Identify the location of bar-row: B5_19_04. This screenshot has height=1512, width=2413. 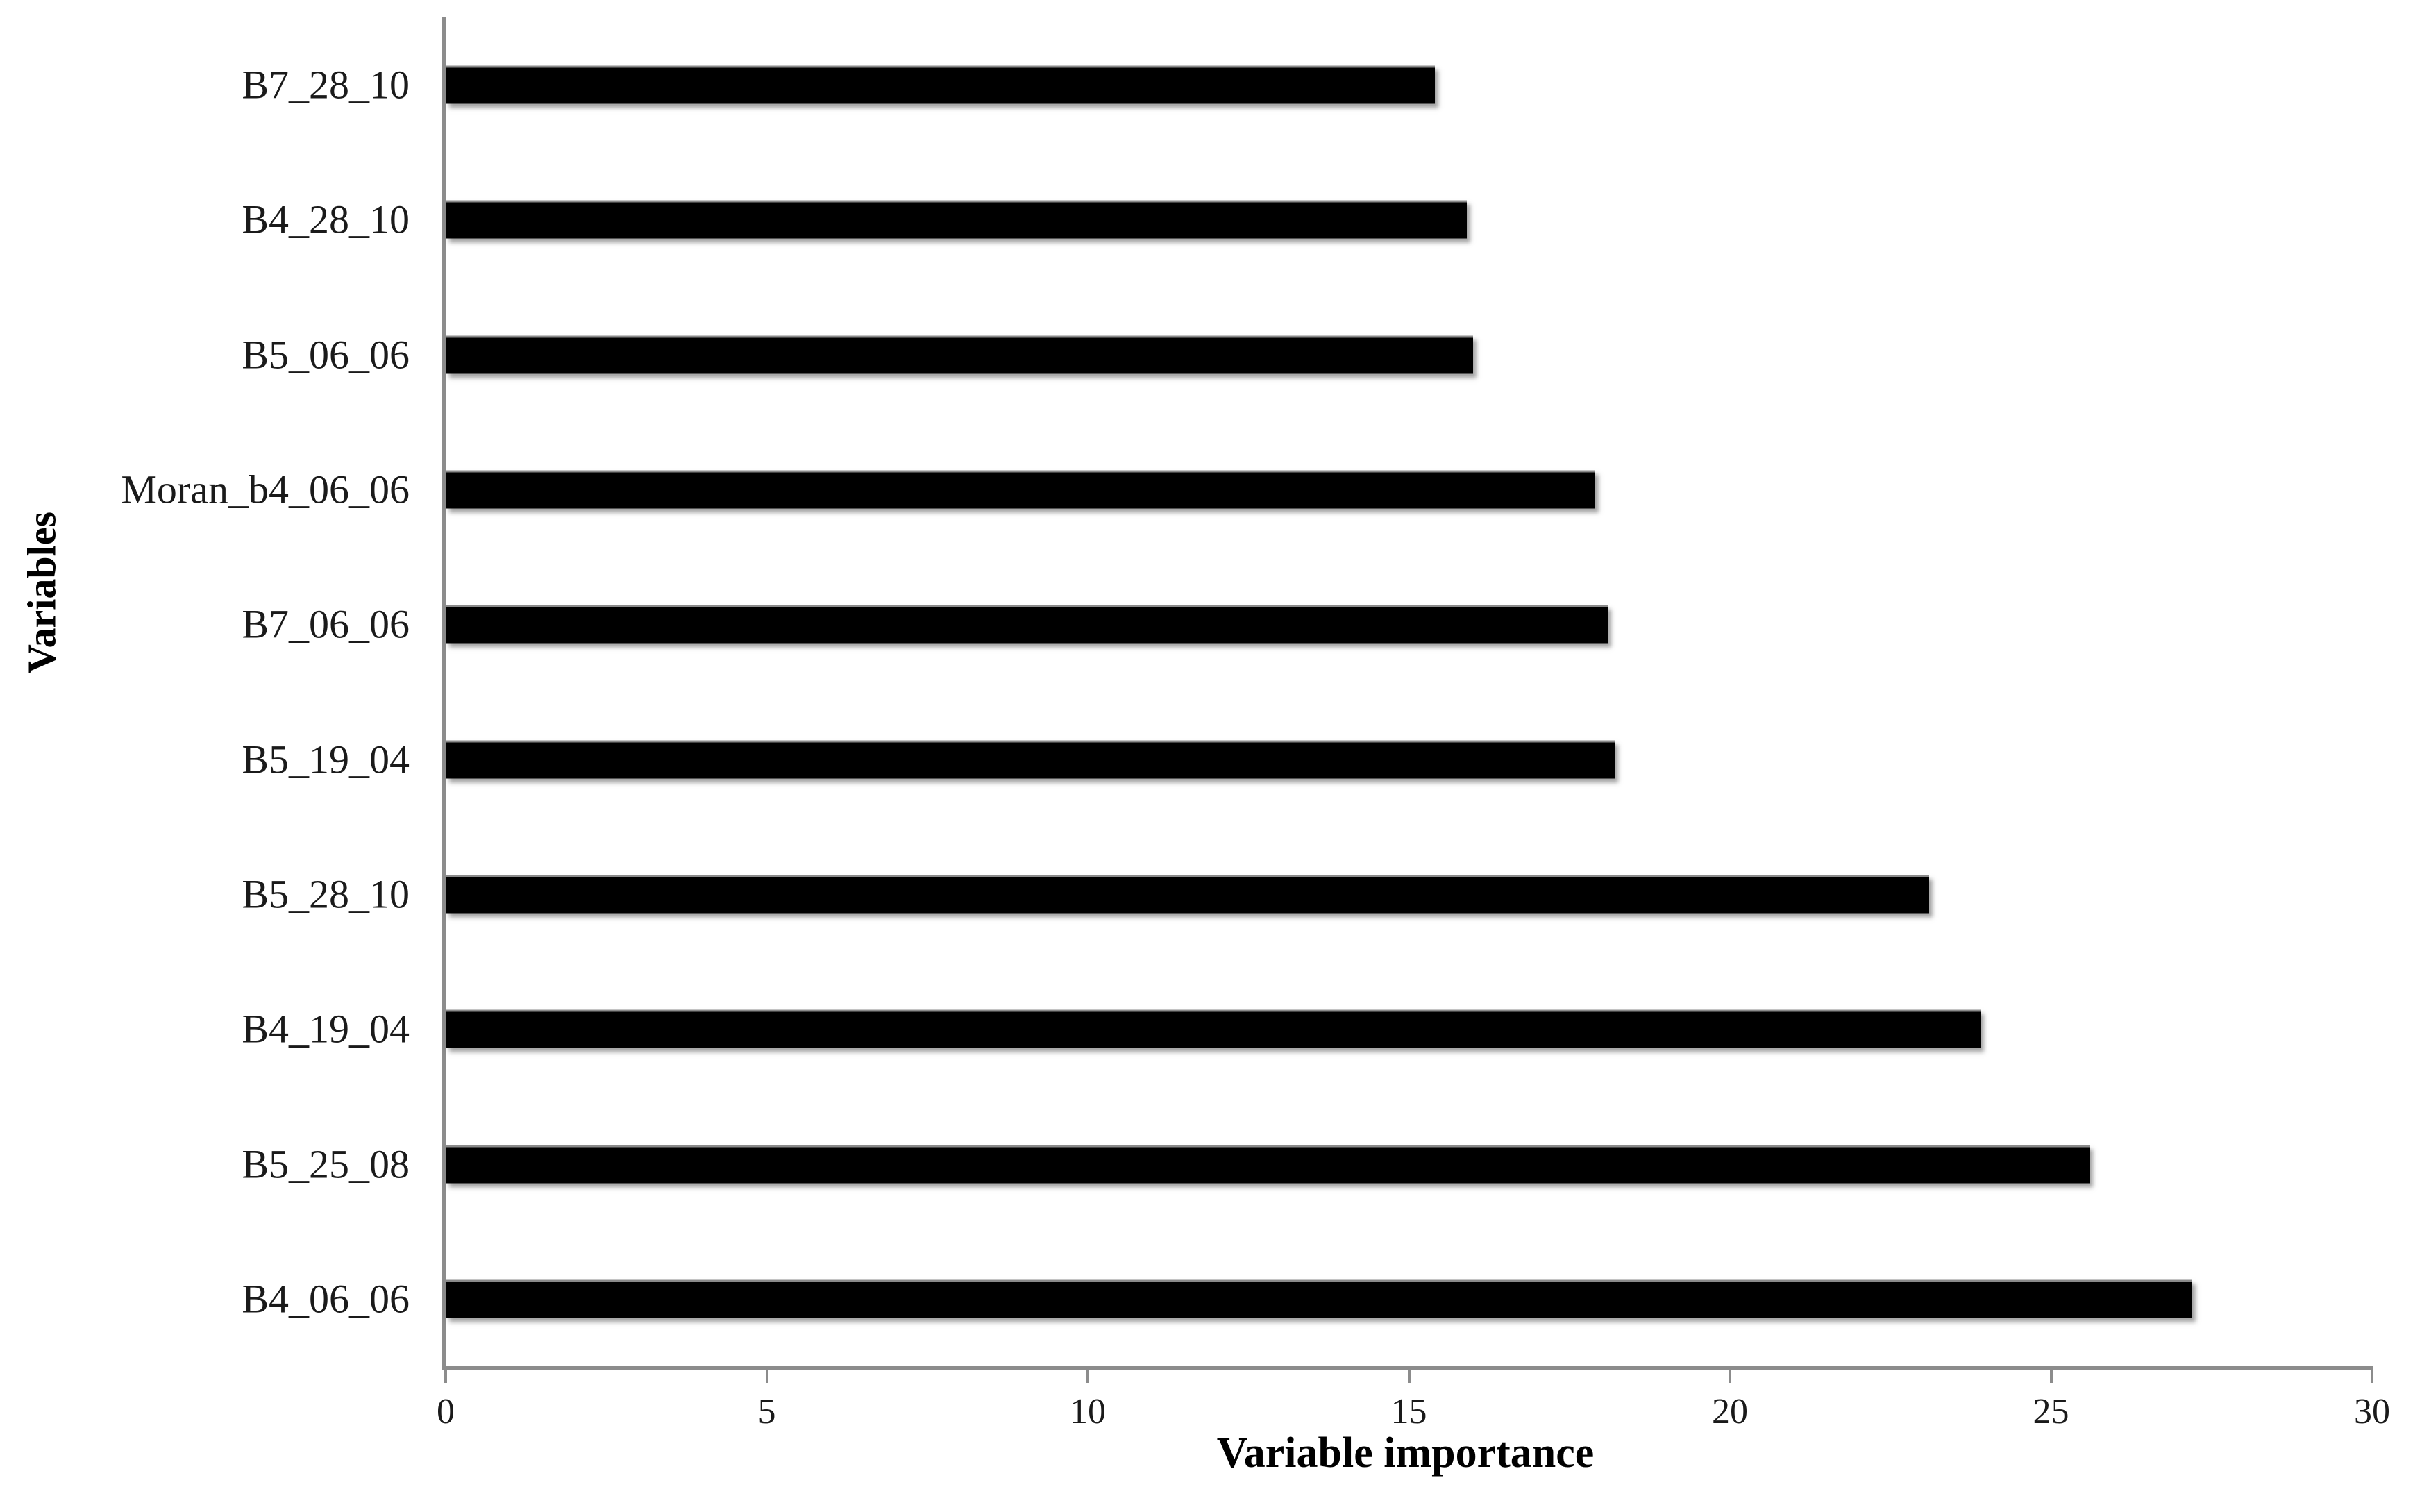
(1307, 760).